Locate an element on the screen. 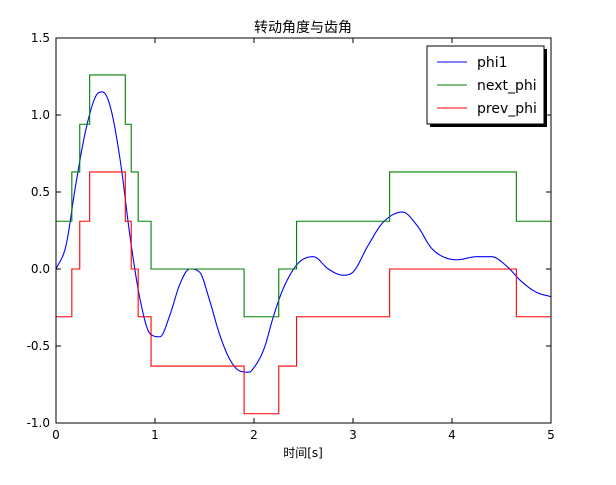 This screenshot has height=485, width=616. y-tick-label: 0.0 is located at coordinates (40, 269).